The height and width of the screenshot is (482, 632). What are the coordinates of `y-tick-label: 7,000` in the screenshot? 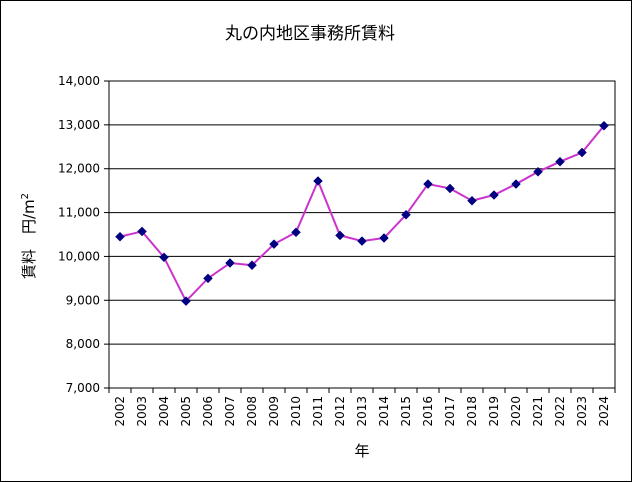 It's located at (83, 388).